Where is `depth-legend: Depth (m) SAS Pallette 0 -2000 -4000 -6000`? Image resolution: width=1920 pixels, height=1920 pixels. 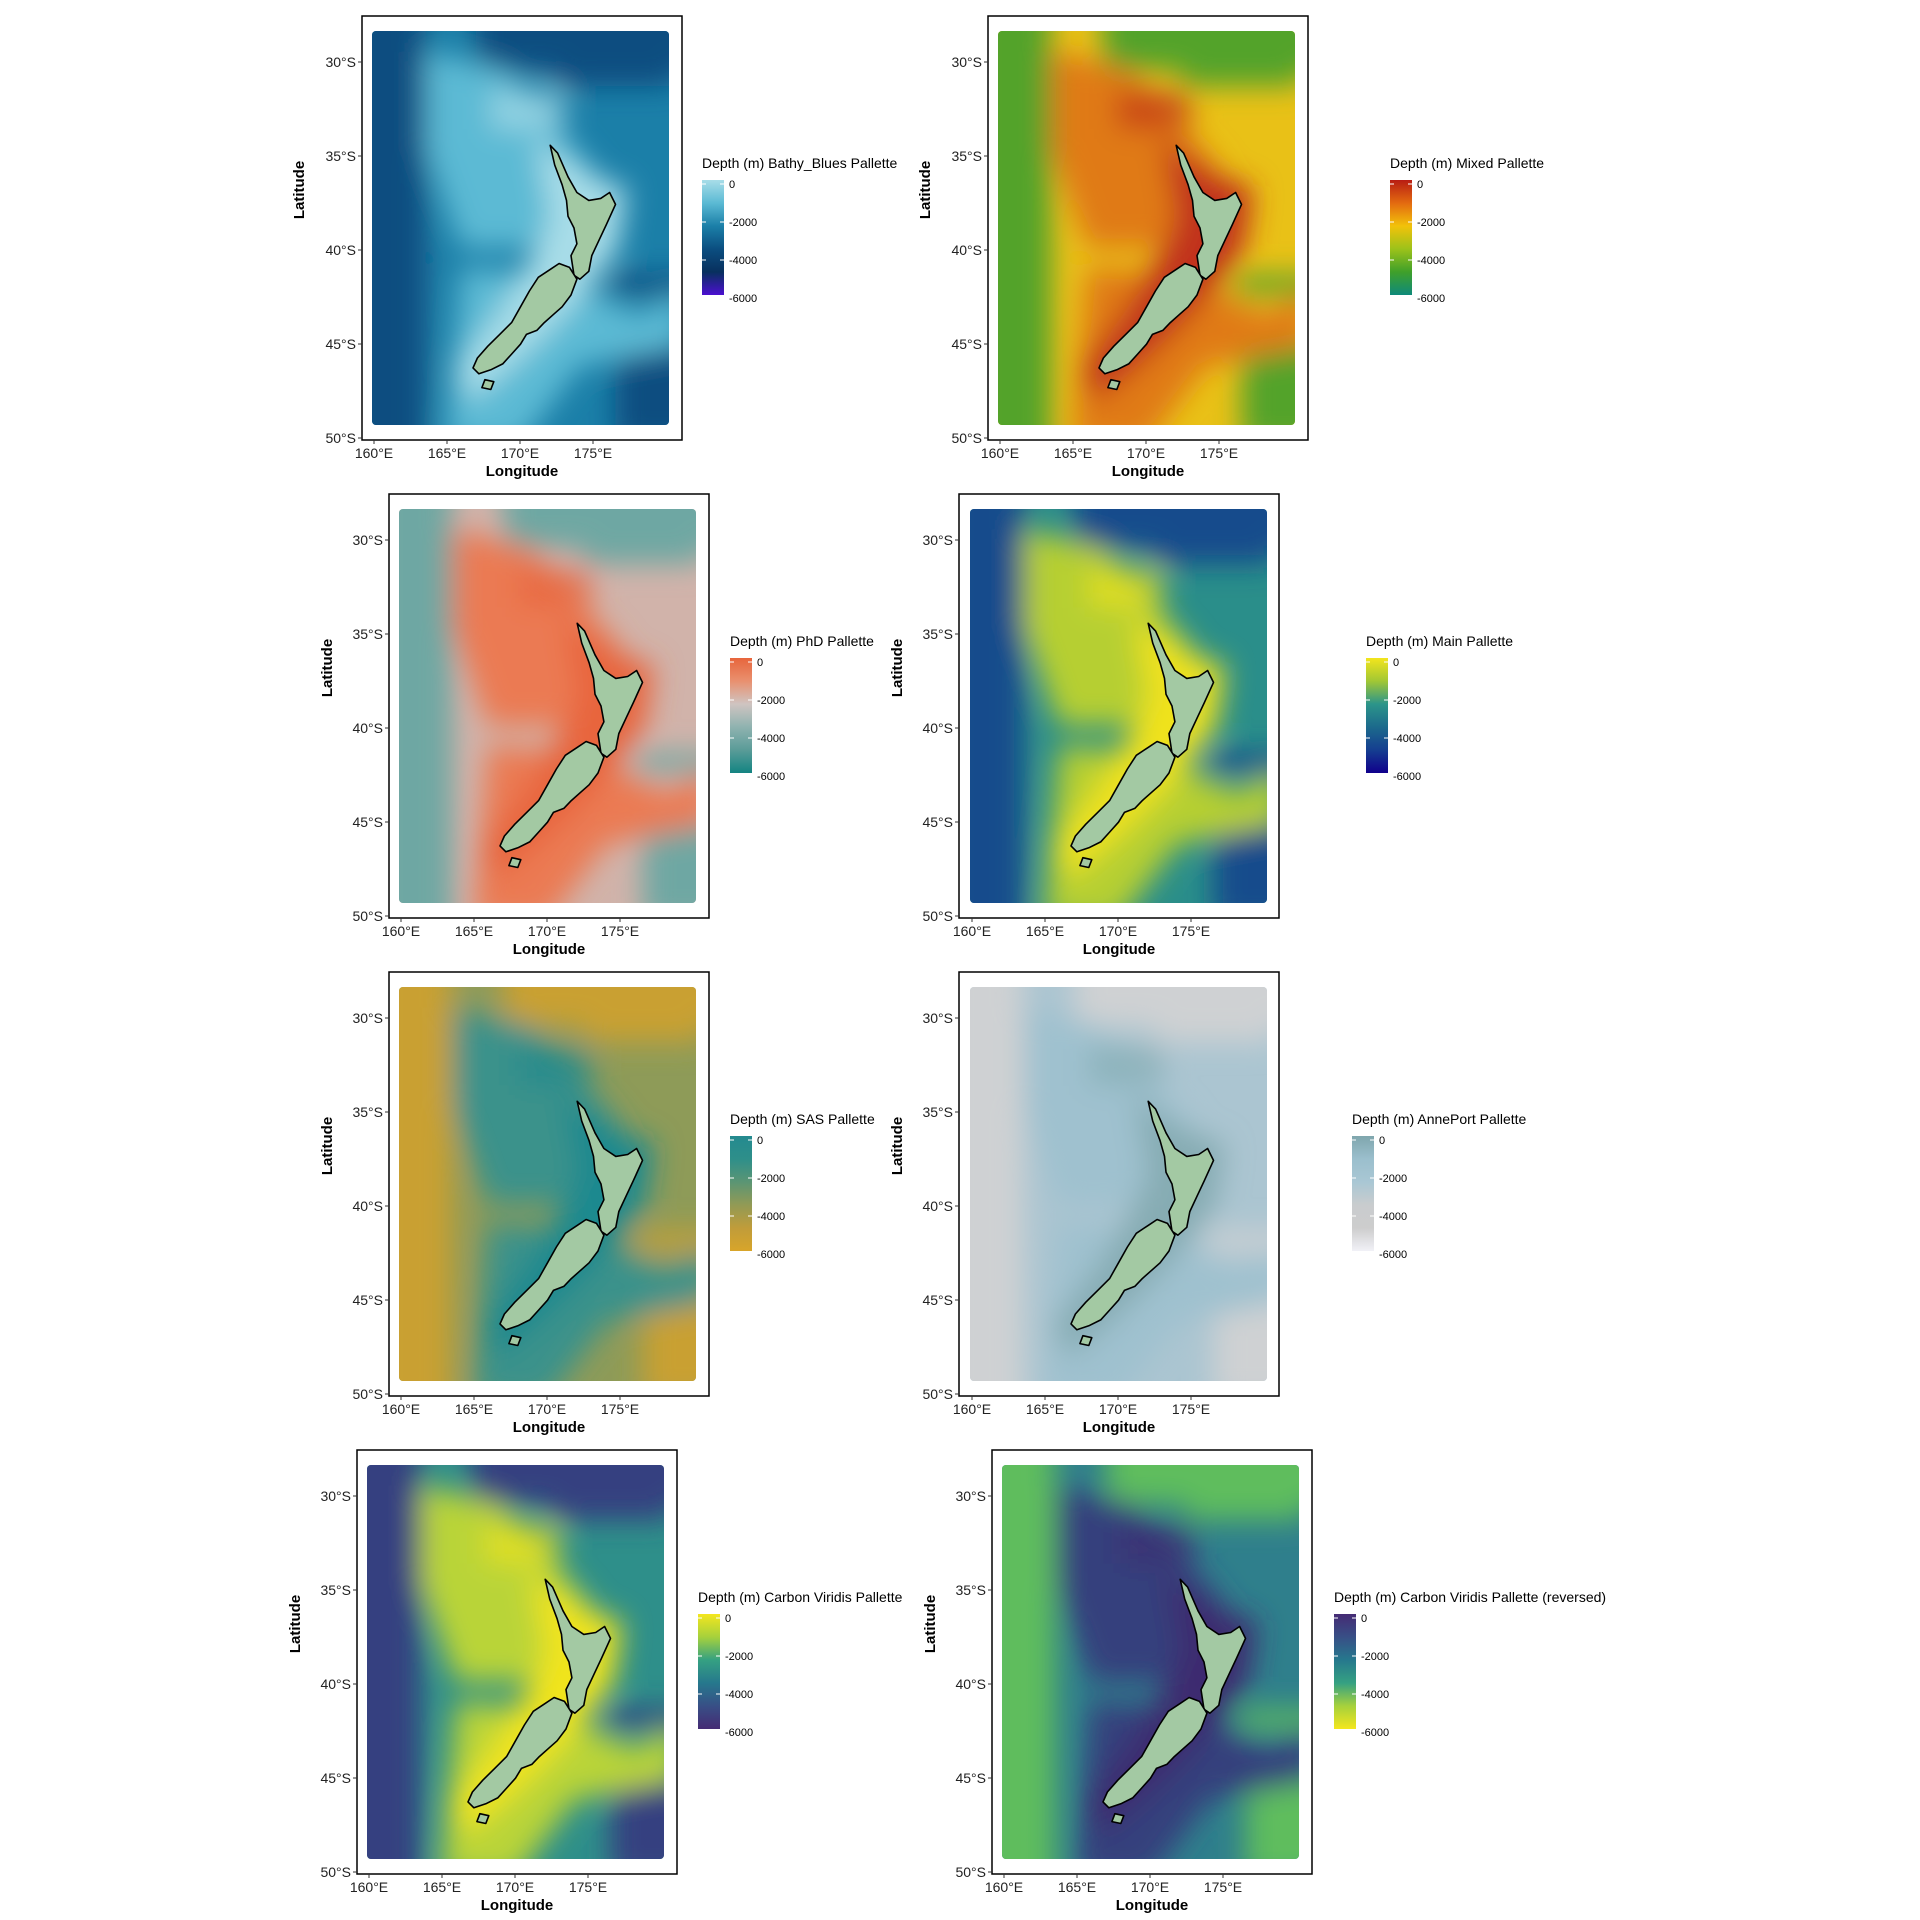
depth-legend: Depth (m) SAS Pallette 0 -2000 -4000 -6000 is located at coordinates (802, 1186).